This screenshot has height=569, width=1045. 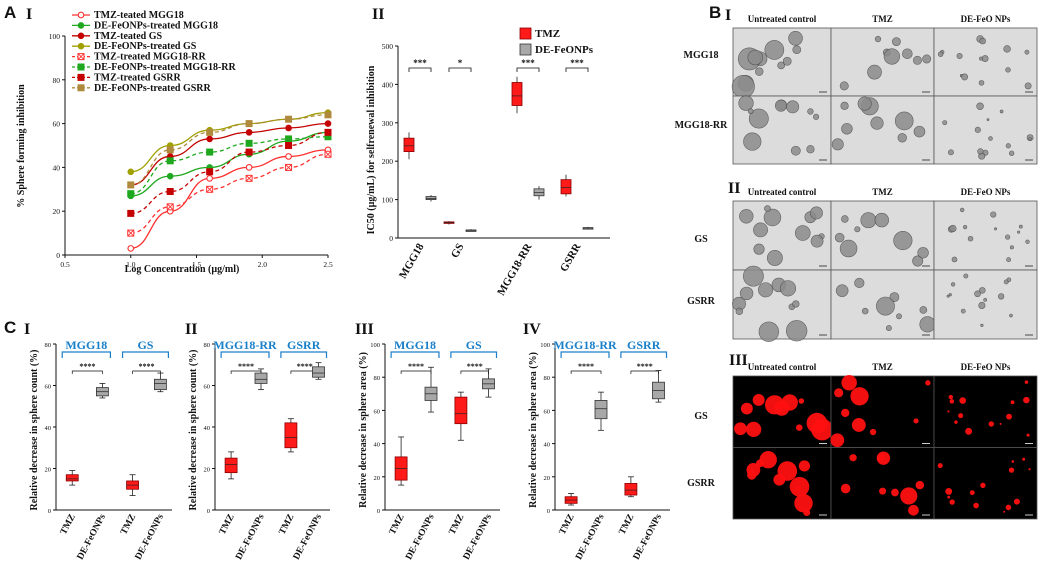 What do you see at coordinates (229, 173) in the screenshot?
I see `a-i-series-line` at bounding box center [229, 173].